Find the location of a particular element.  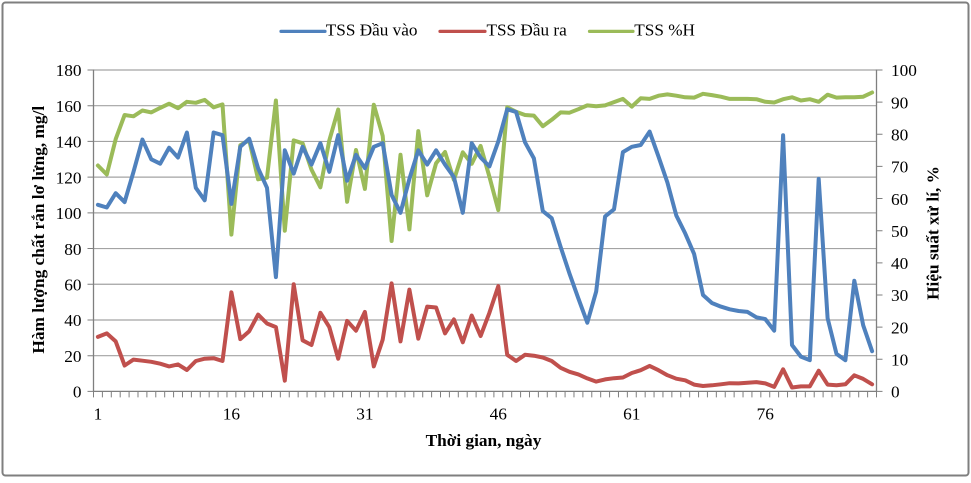

svg-text: 1 is located at coordinates (98, 414).